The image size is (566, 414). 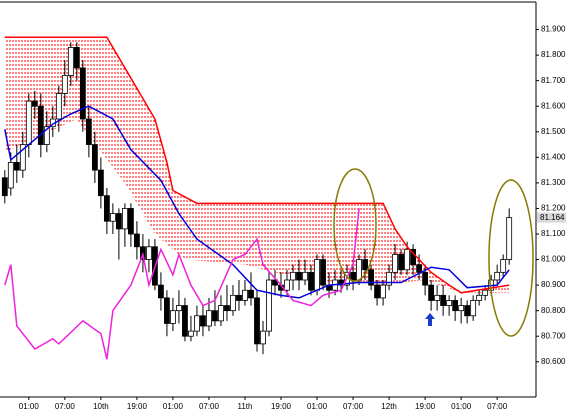 What do you see at coordinates (552, 217) in the screenshot?
I see `price-tag: 81.164` at bounding box center [552, 217].